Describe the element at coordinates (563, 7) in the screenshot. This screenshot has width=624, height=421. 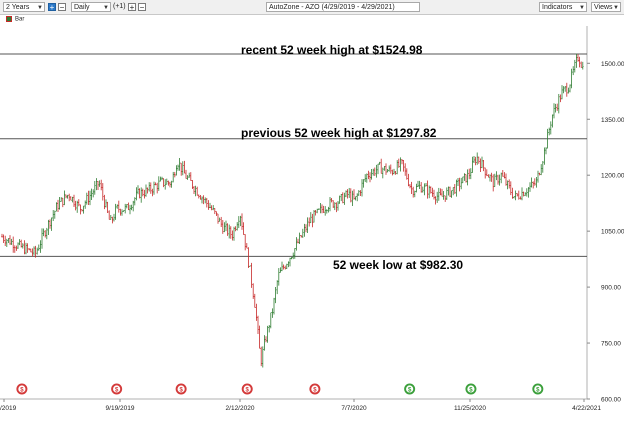
I see `indicators-menu: Indicators ▼` at that location.